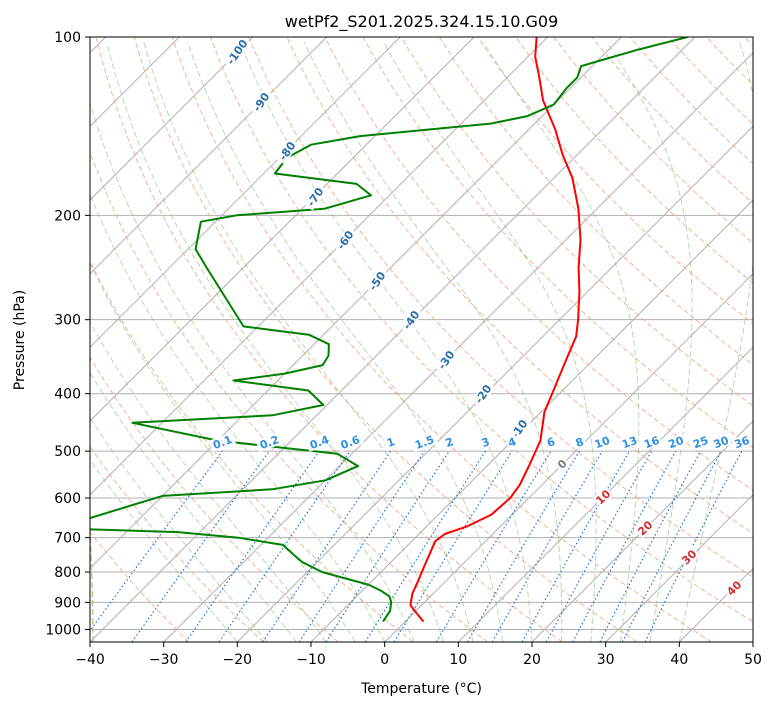  I want to click on mixing-ratio-label: 0.6, so click(350, 442).